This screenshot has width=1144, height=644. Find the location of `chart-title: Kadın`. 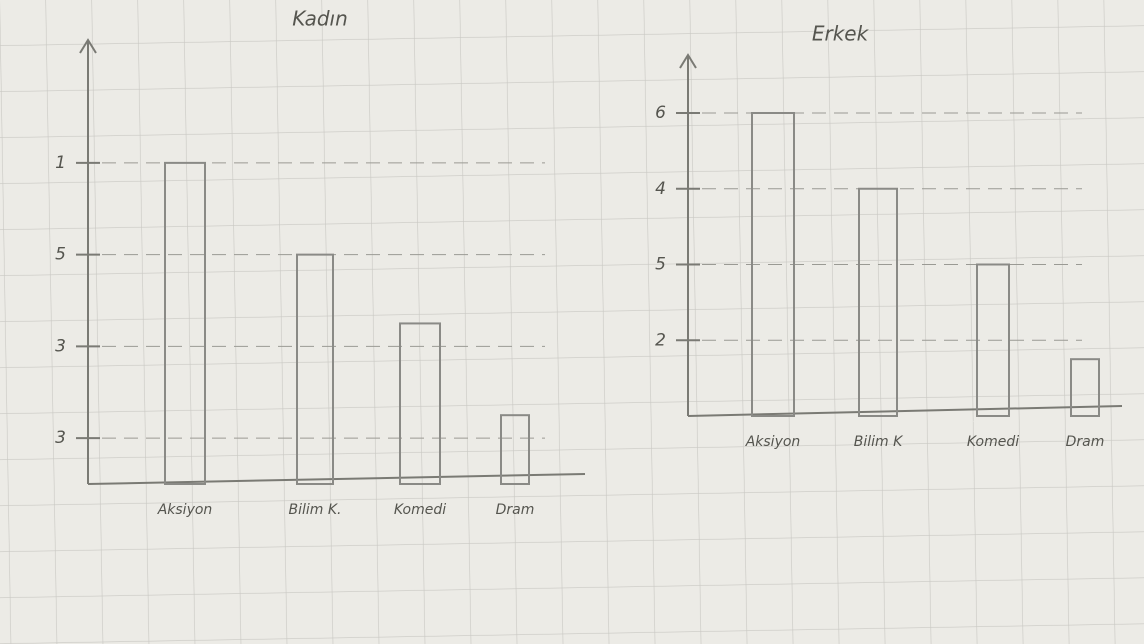

chart-title: Kadın is located at coordinates (320, 19).